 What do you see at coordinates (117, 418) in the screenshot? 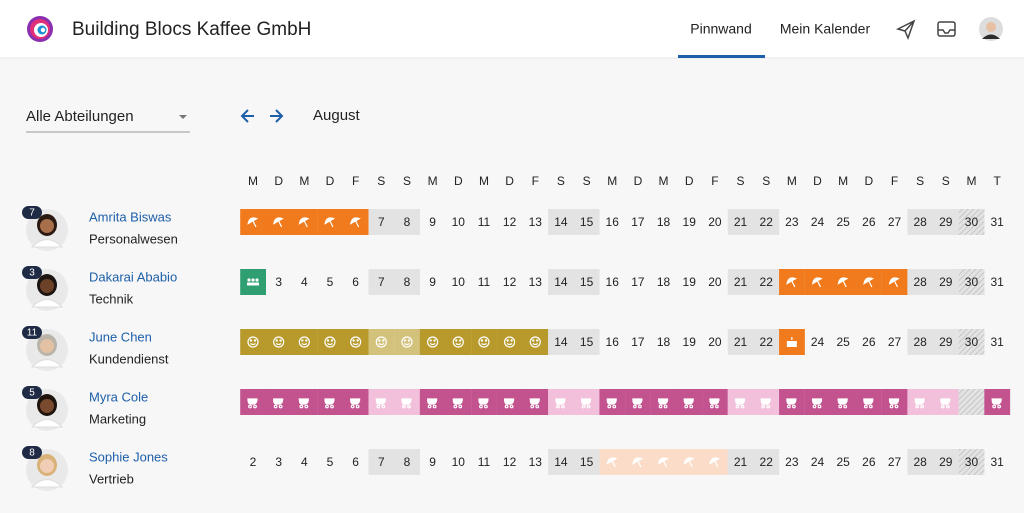
I see `employee-department: Marketing` at bounding box center [117, 418].